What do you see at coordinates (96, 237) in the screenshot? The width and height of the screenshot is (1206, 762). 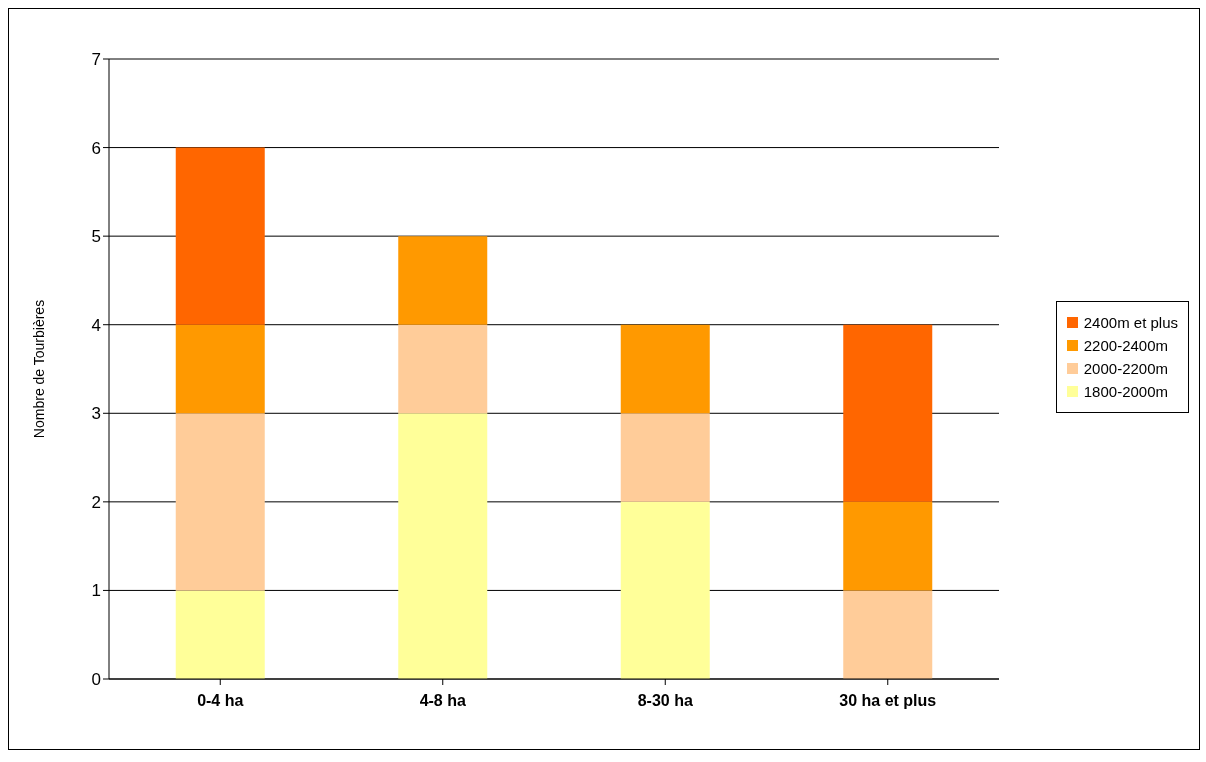 I see `y-tick-label: 5` at bounding box center [96, 237].